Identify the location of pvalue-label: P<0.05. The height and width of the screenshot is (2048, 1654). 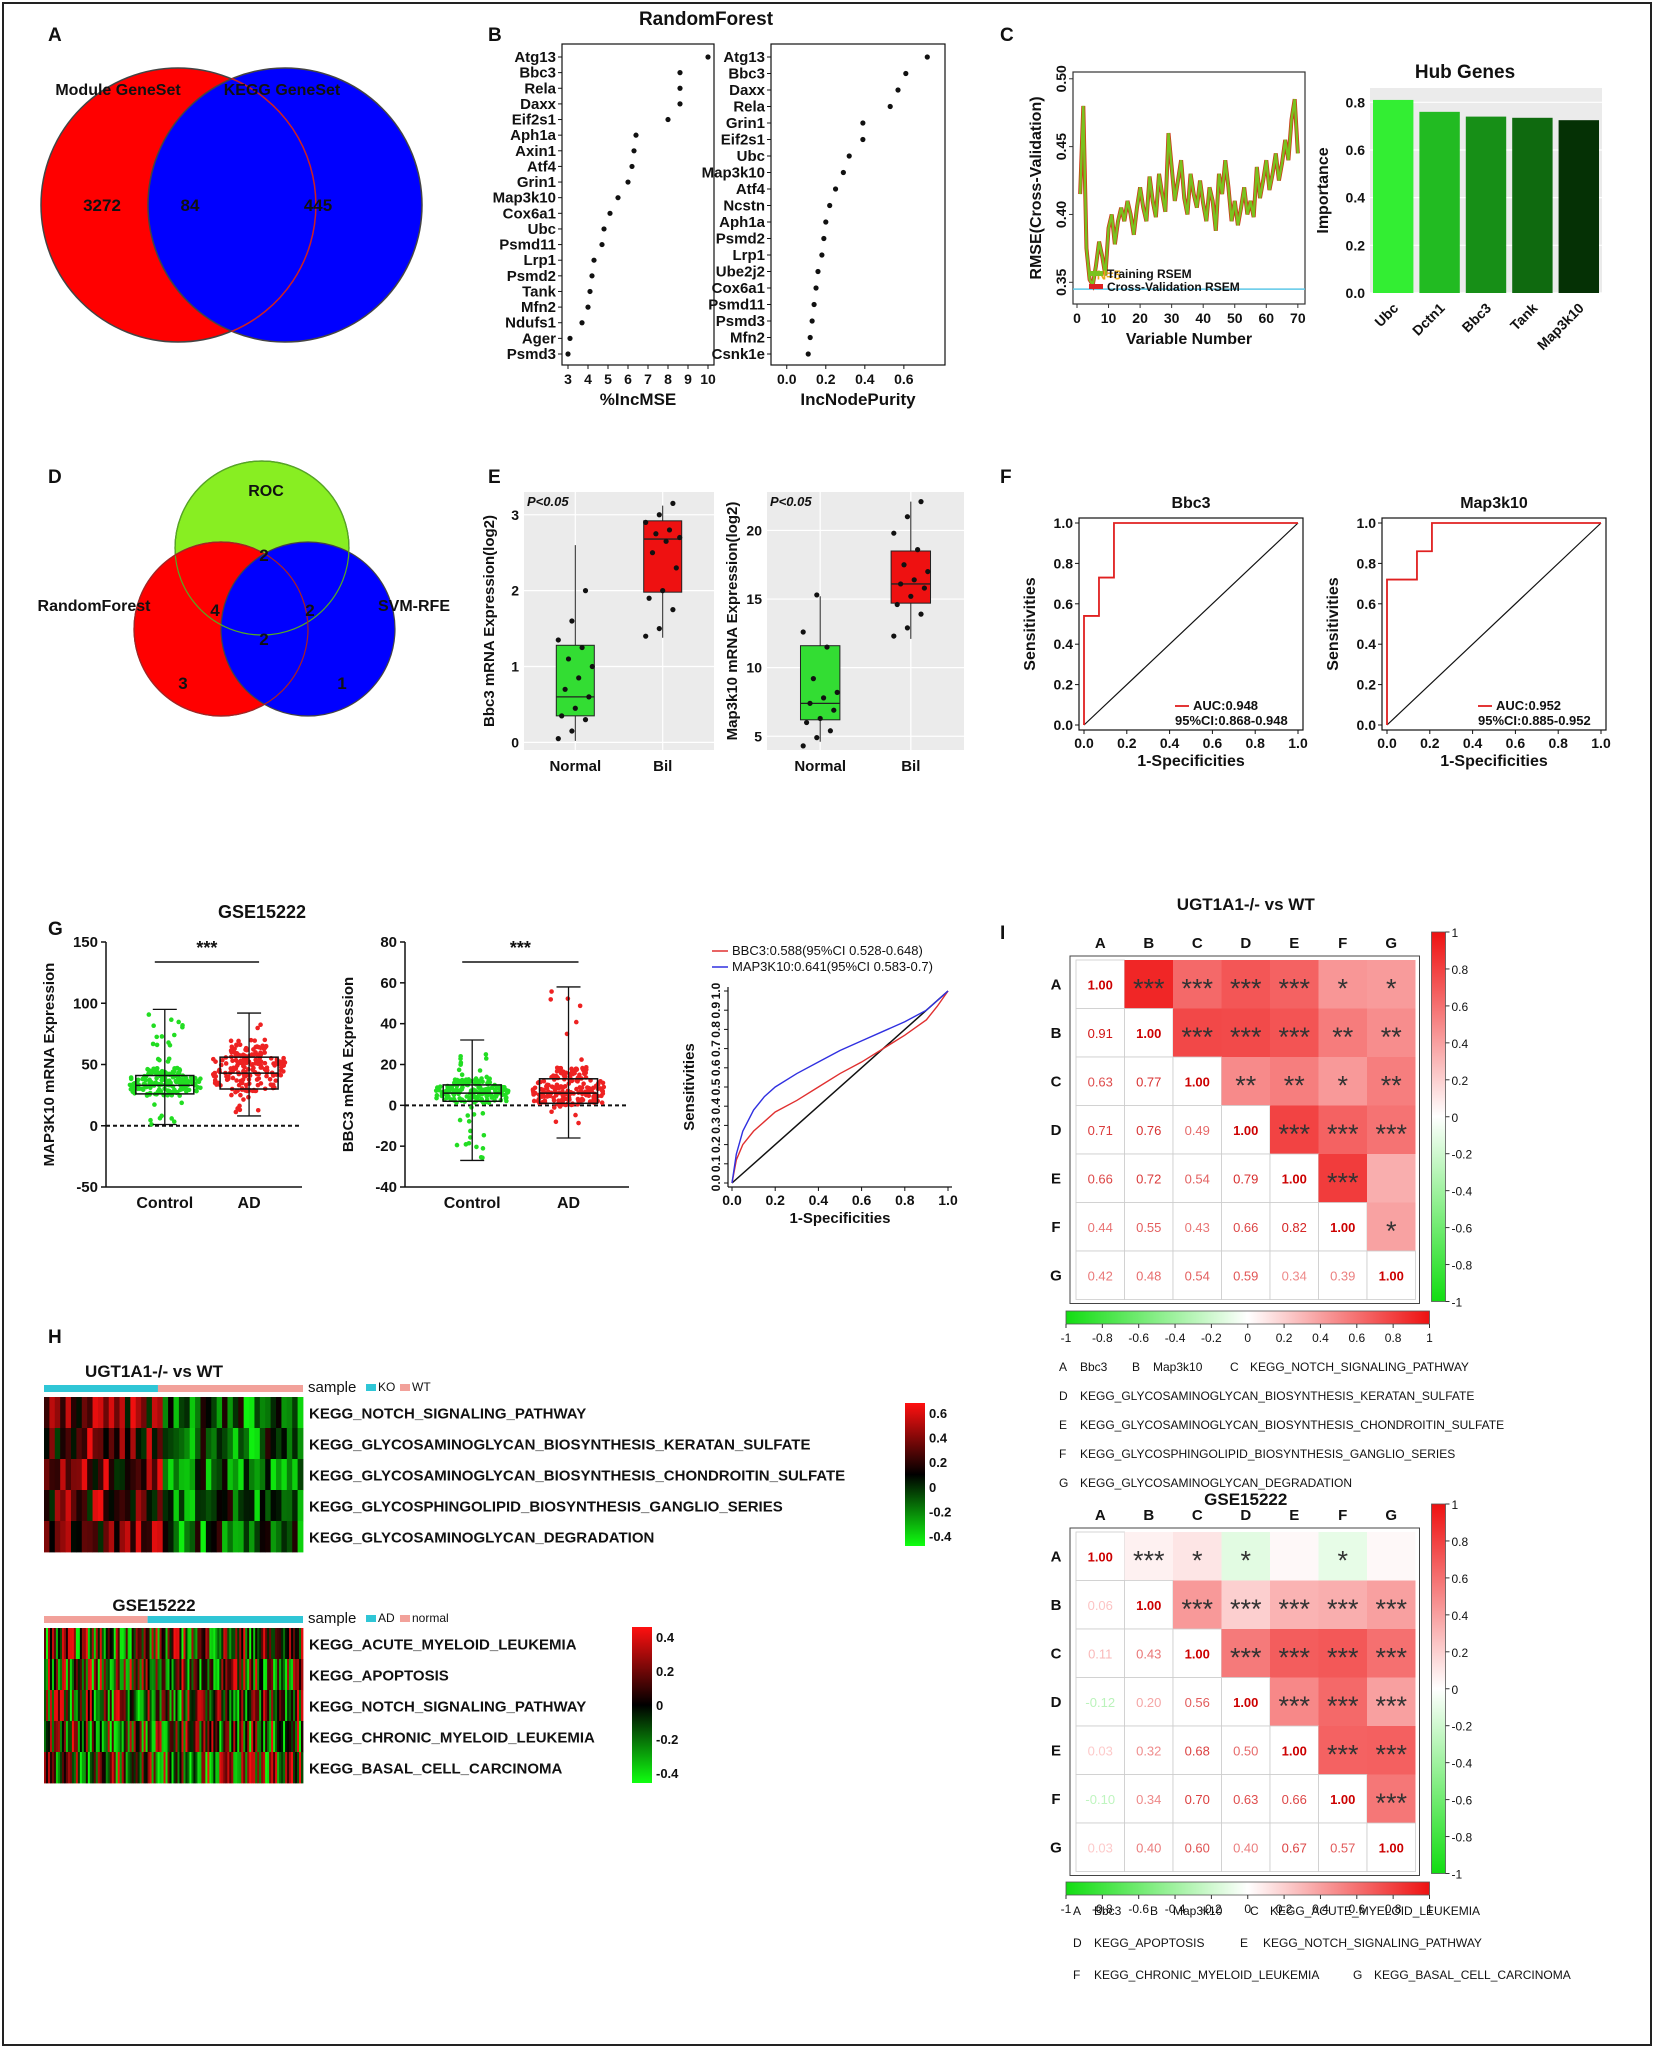
(791, 501).